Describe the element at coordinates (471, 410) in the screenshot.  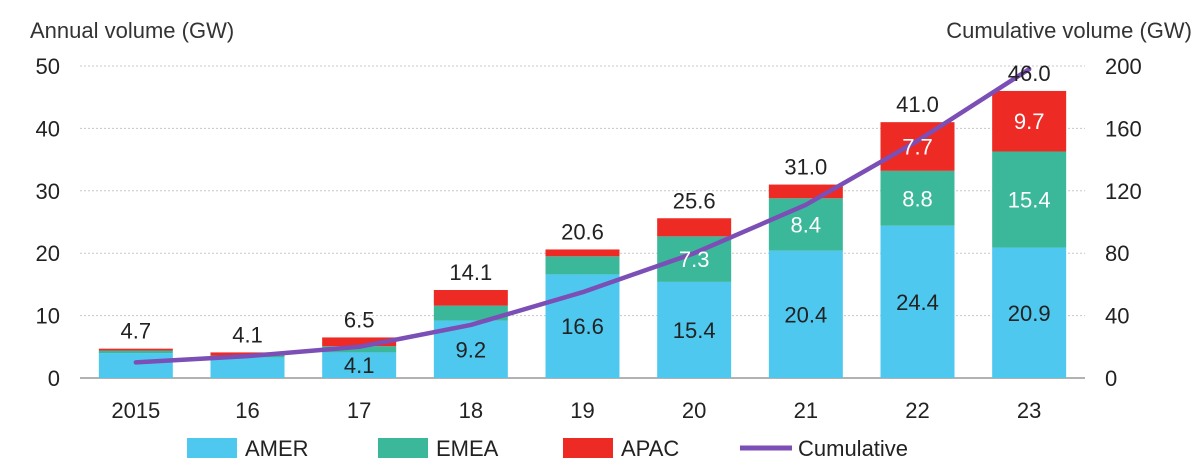
I see `x-tick-label: 18` at that location.